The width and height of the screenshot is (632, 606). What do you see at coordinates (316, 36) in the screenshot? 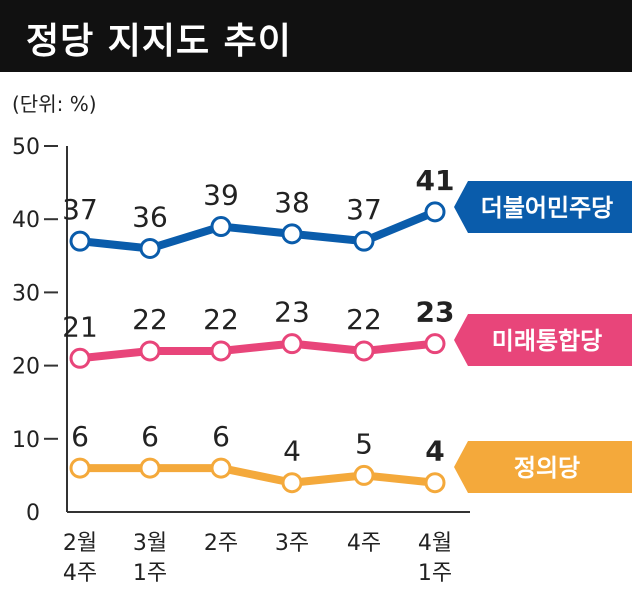
I see `title-bar: 정당 지지도 추이` at bounding box center [316, 36].